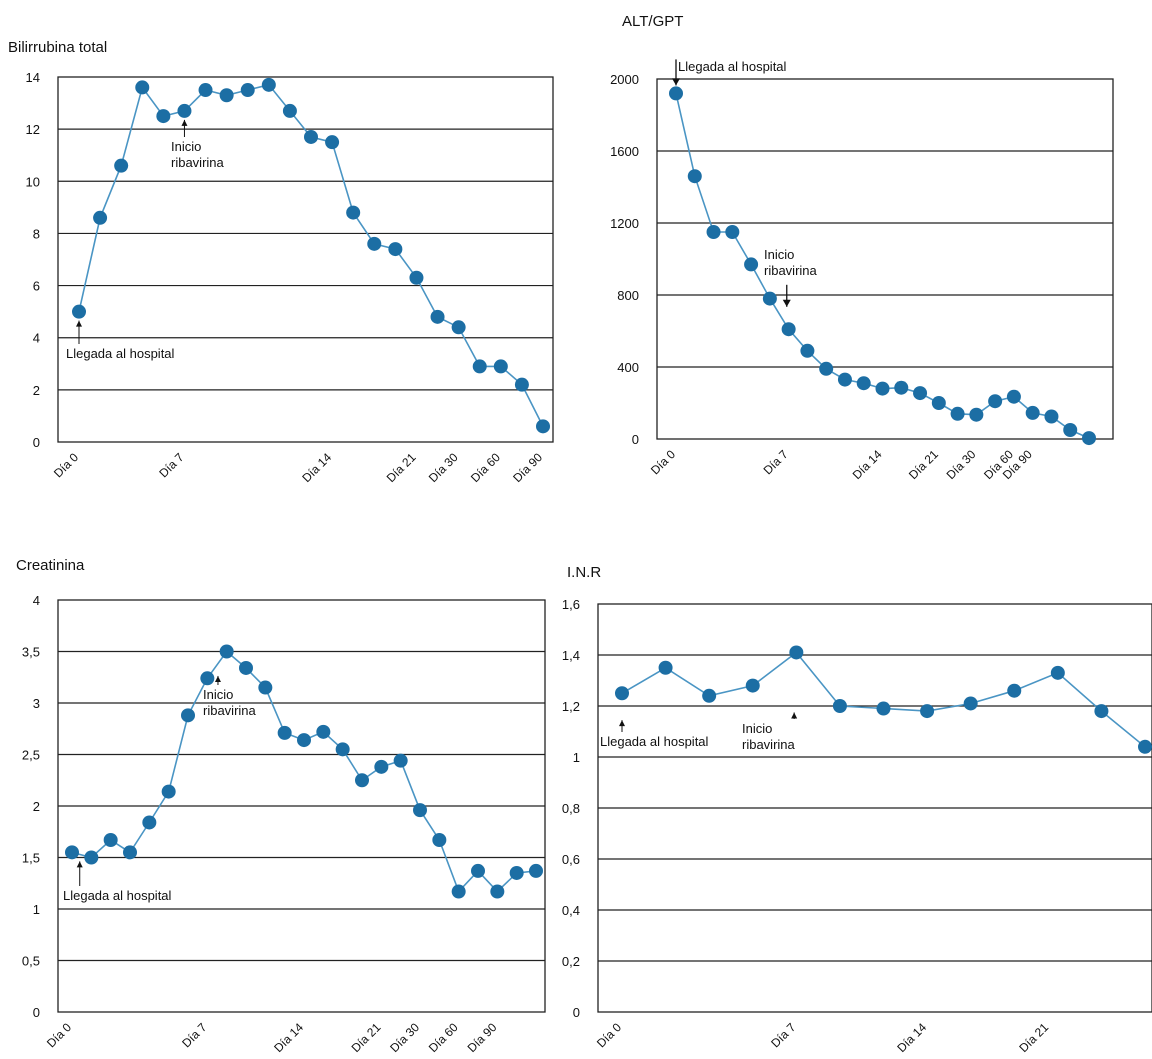  I want to click on y-tick-label: 14, so click(33, 77).